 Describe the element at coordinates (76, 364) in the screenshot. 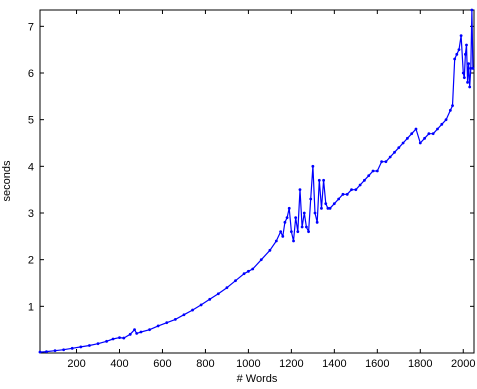

I see `x-tick-label: 200` at that location.